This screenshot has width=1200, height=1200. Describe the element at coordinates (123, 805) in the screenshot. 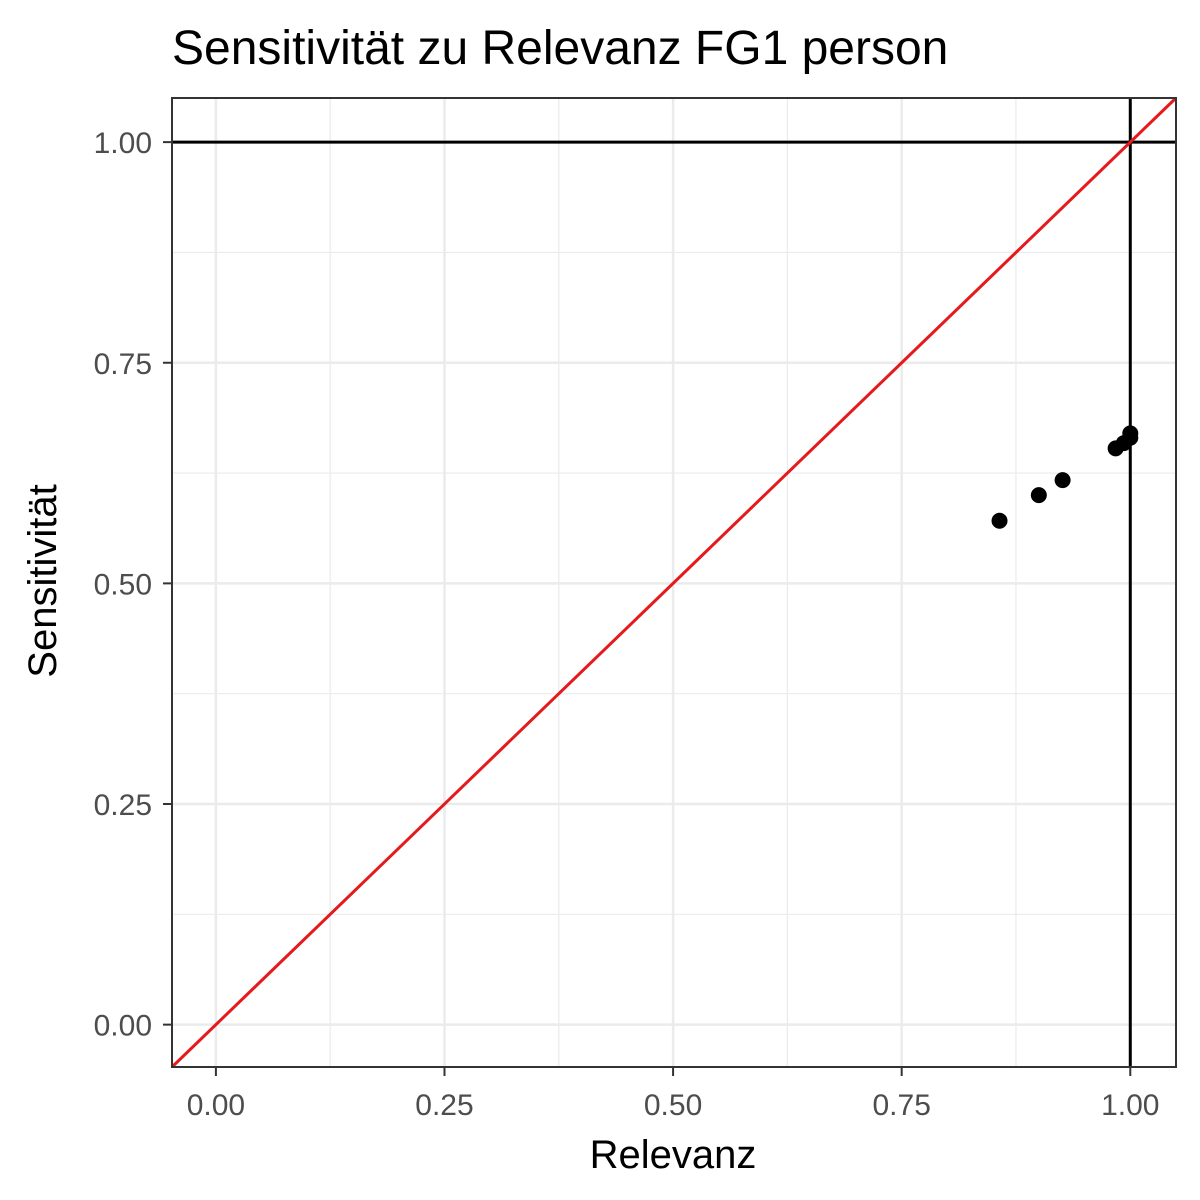

I see `y-tick-label: 0.25` at that location.